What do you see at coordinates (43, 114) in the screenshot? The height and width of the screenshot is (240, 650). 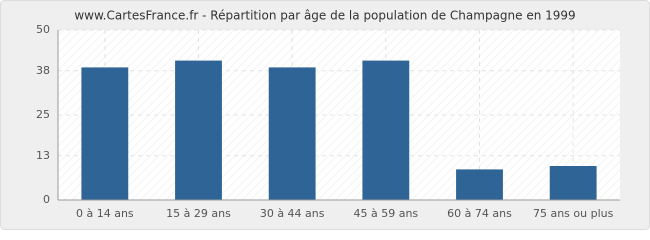 I see `y-tick-label: 25` at bounding box center [43, 114].